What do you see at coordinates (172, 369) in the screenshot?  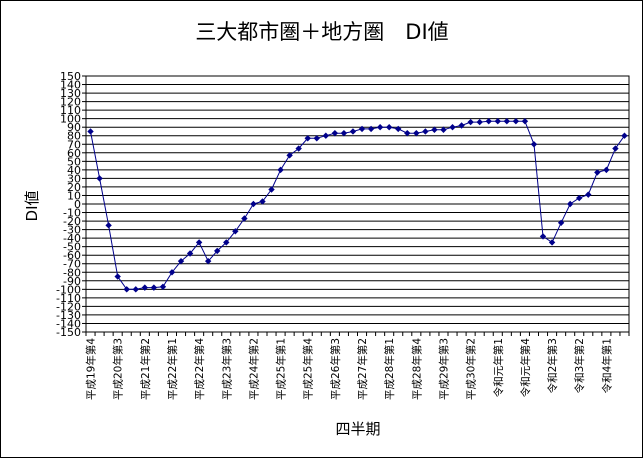 I see `x-tick-label: 平成22年第1` at bounding box center [172, 369].